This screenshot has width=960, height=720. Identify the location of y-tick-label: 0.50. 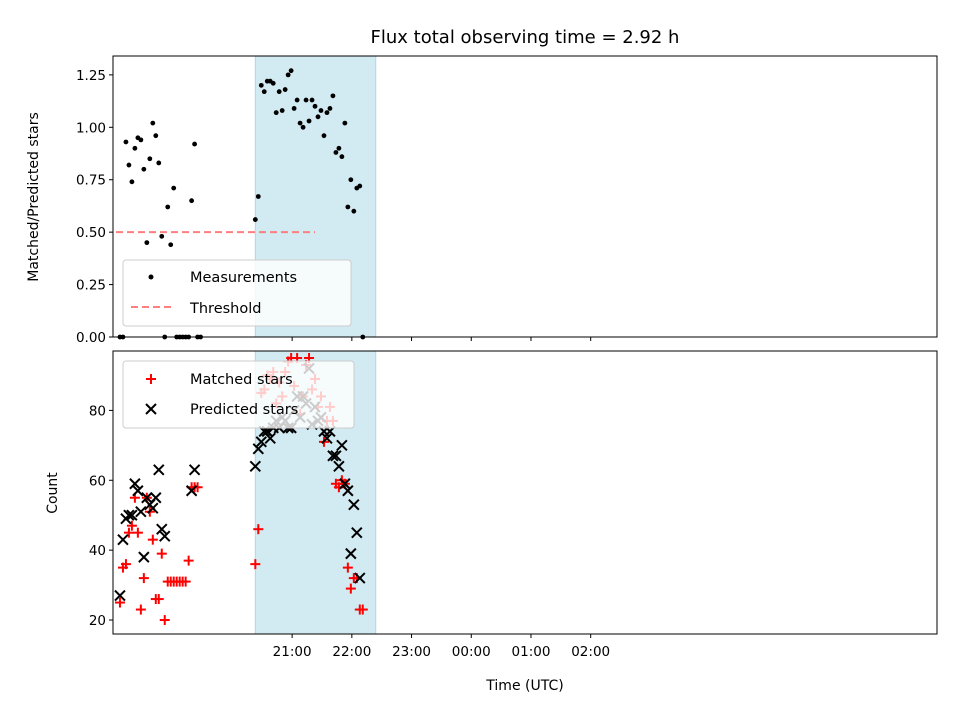
(91, 233).